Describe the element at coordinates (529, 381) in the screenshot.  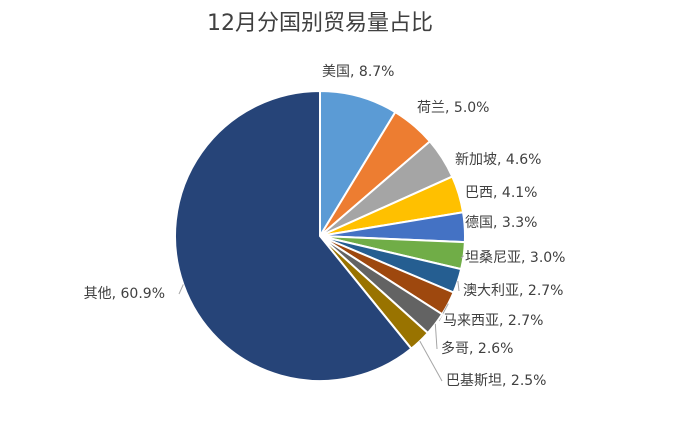
I see `value-label: 2.5%` at that location.